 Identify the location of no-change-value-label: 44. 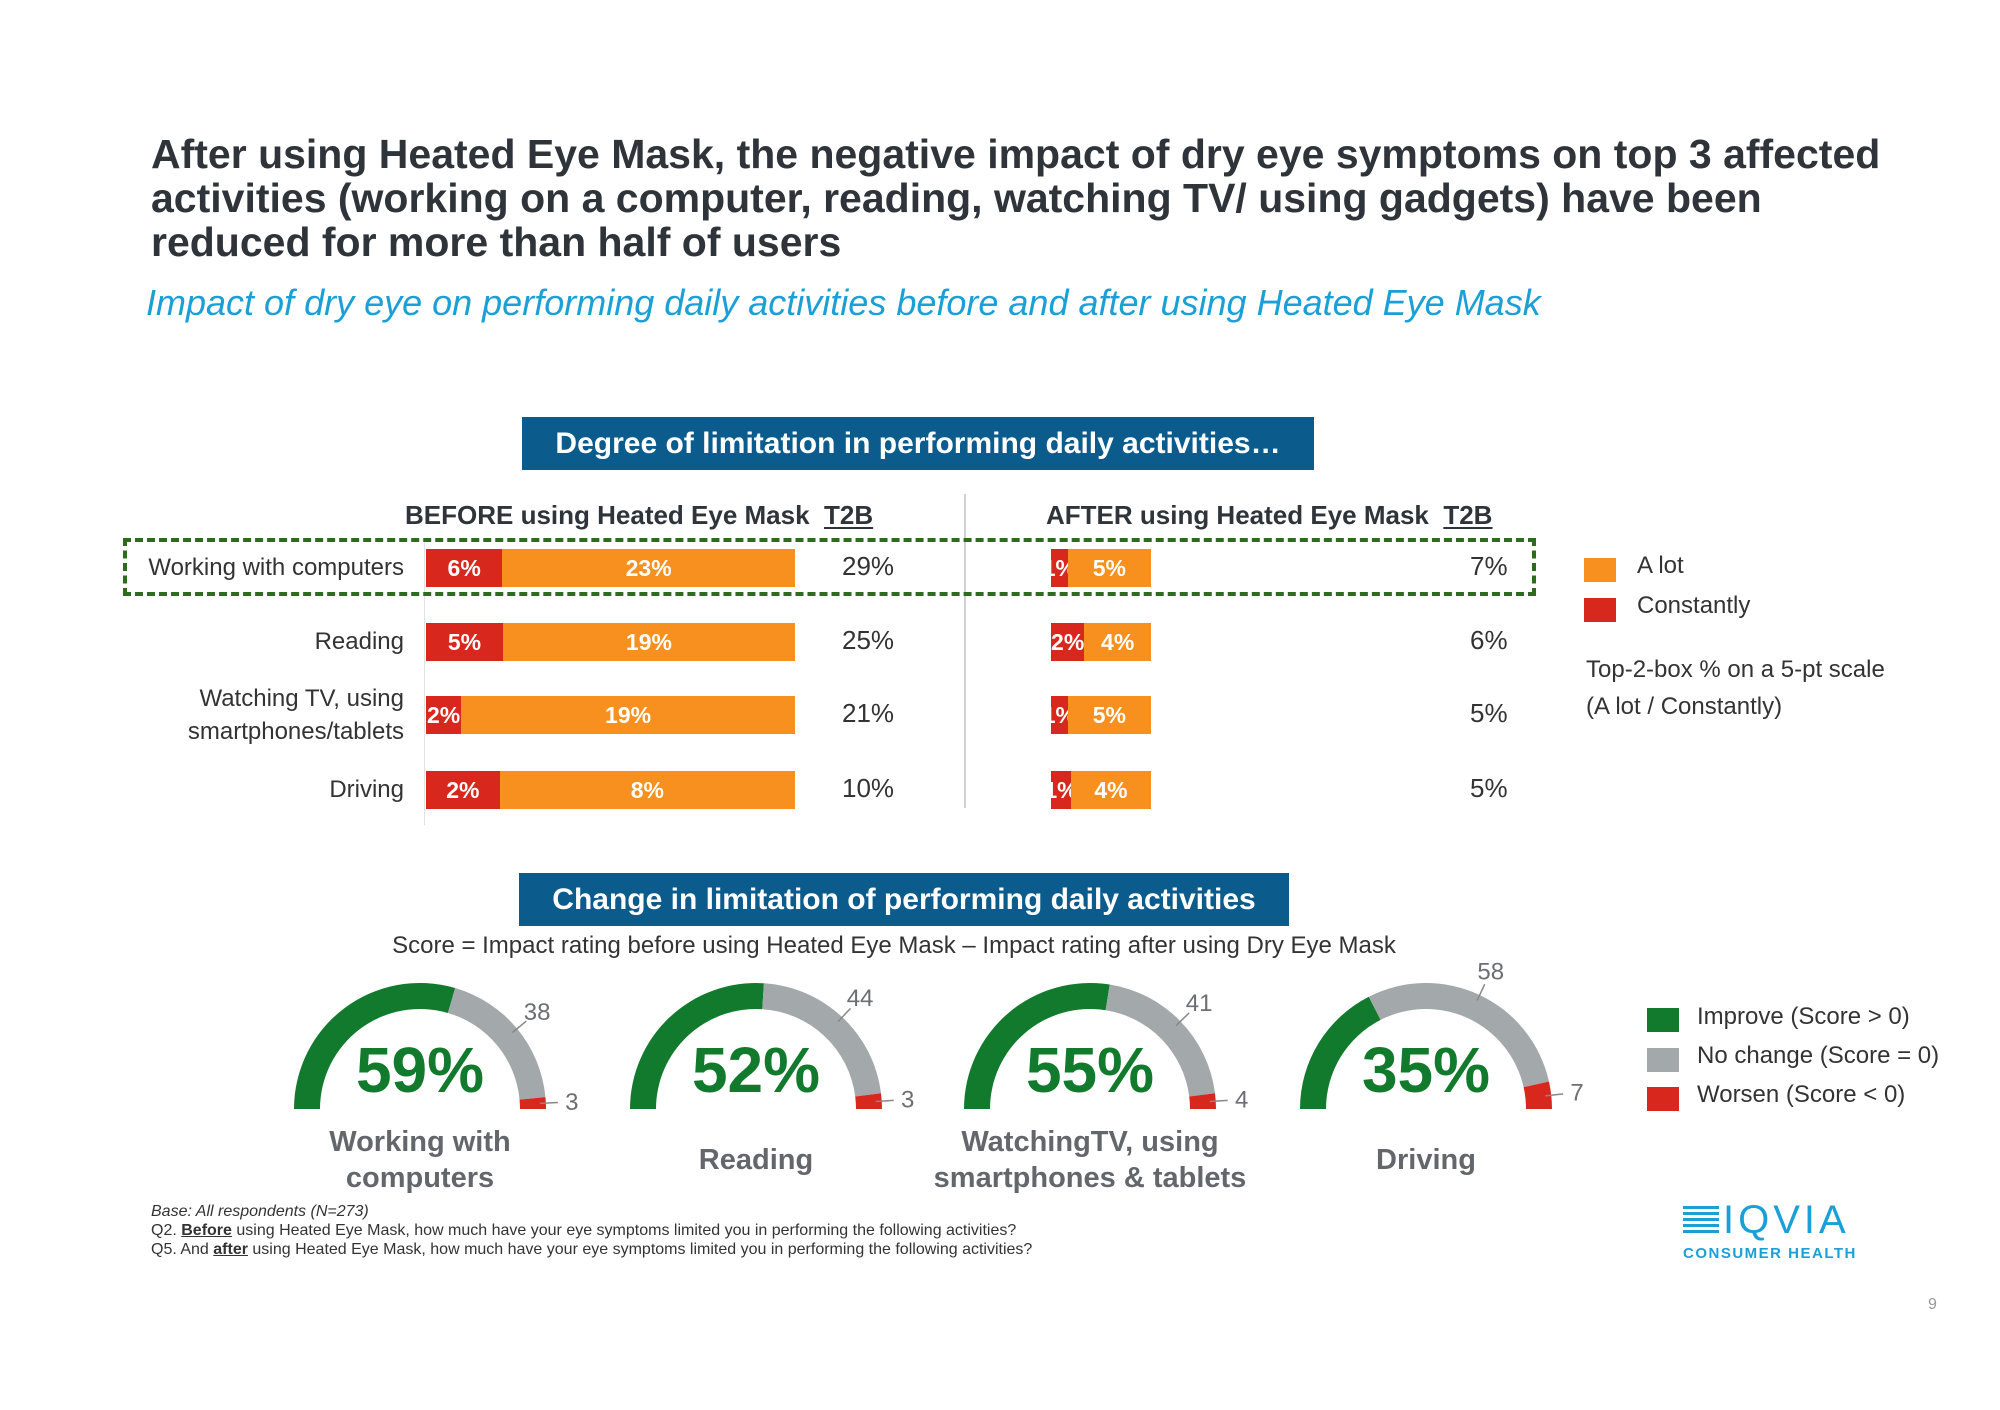
(860, 998).